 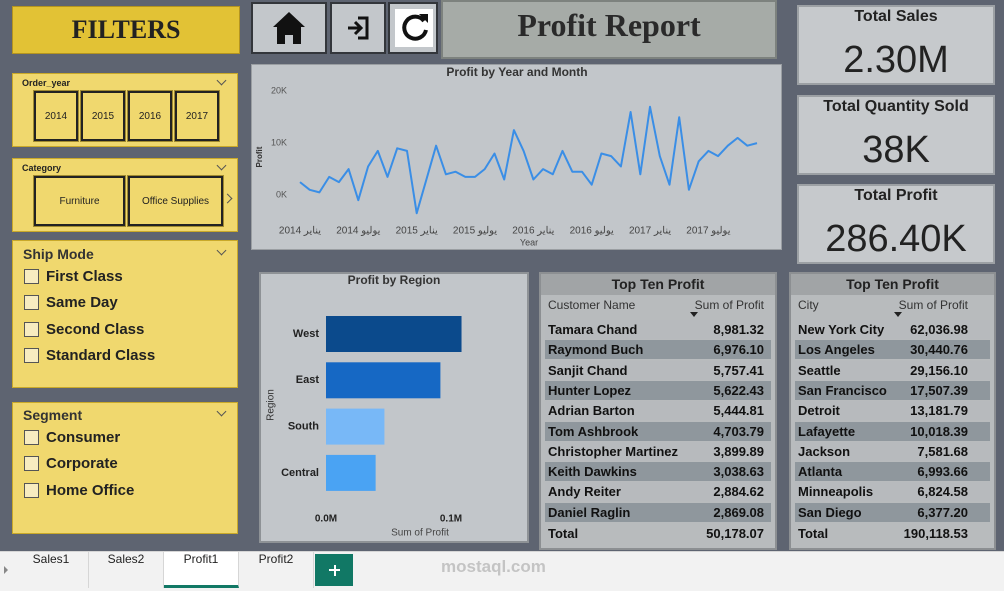 I want to click on tab-bar: Sales1 Sales2 Profit1 Profit2, so click(x=502, y=571).